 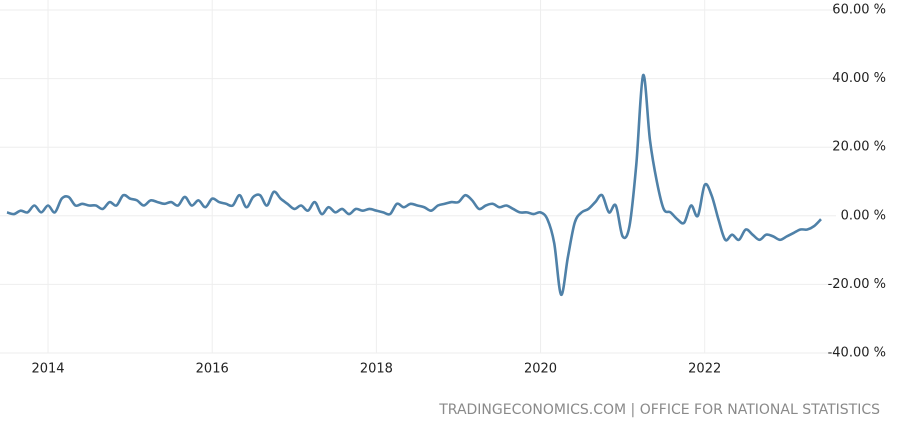 I want to click on x-tick-label: 2018, so click(x=376, y=369).